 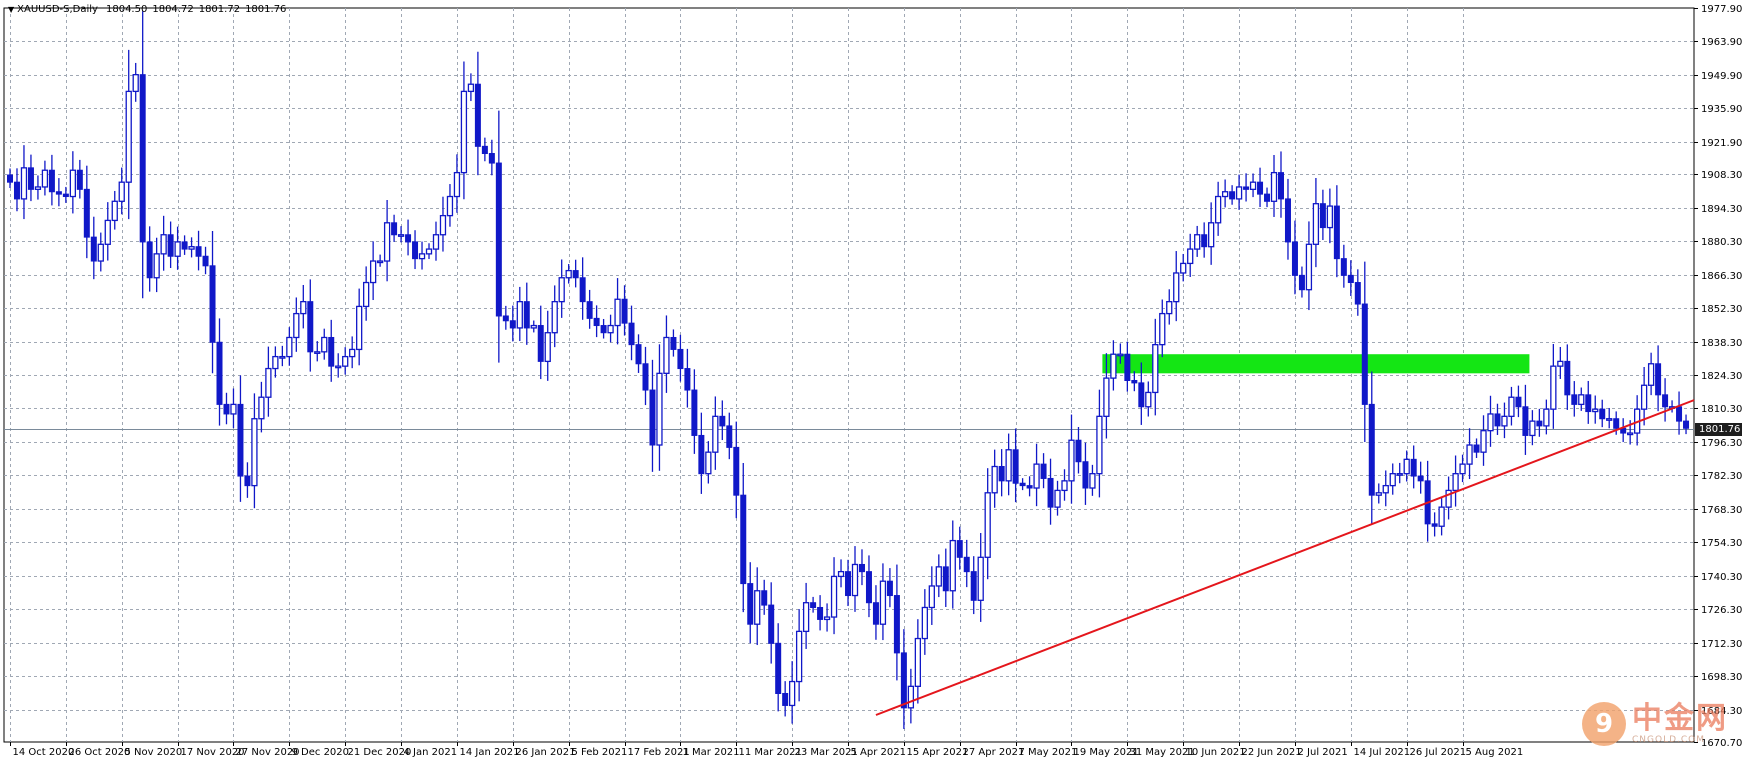 What do you see at coordinates (1721, 743) in the screenshot?
I see `y-tick-label: 1670.70` at bounding box center [1721, 743].